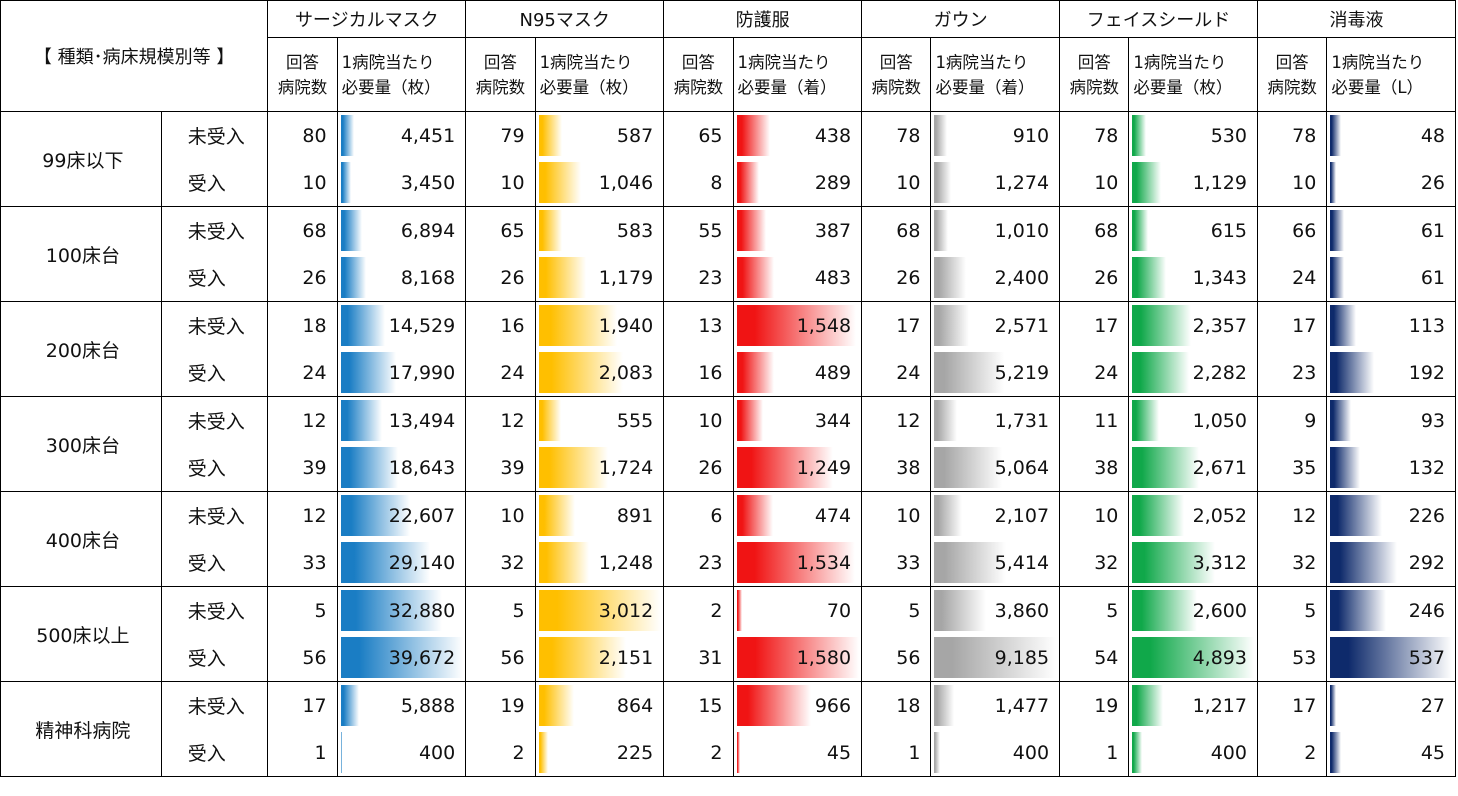 The width and height of the screenshot is (1458, 796). What do you see at coordinates (422, 562) in the screenshot?
I see `requirement-value: 29,140` at bounding box center [422, 562].